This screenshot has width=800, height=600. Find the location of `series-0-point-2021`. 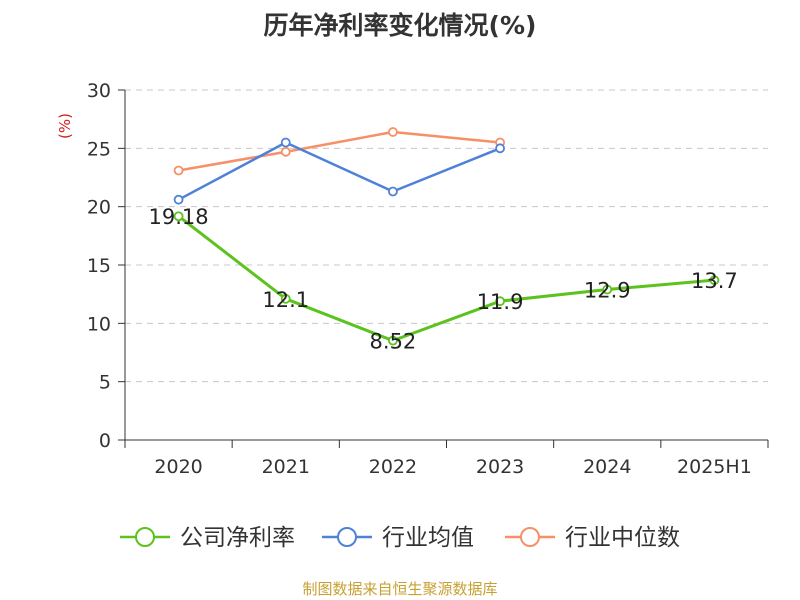

series-0-point-2021 is located at coordinates (285, 298).